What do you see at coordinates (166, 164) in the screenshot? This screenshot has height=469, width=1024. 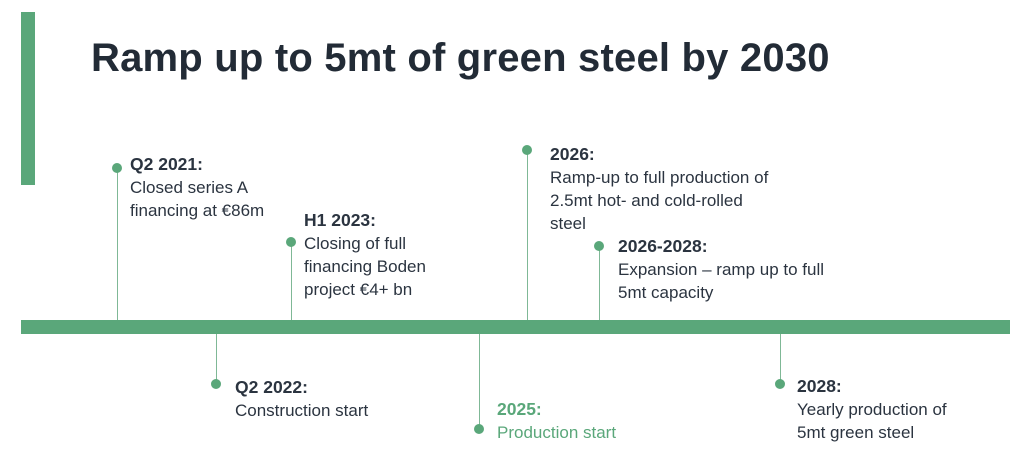 I see `event-date: Q2 2021:` at bounding box center [166, 164].